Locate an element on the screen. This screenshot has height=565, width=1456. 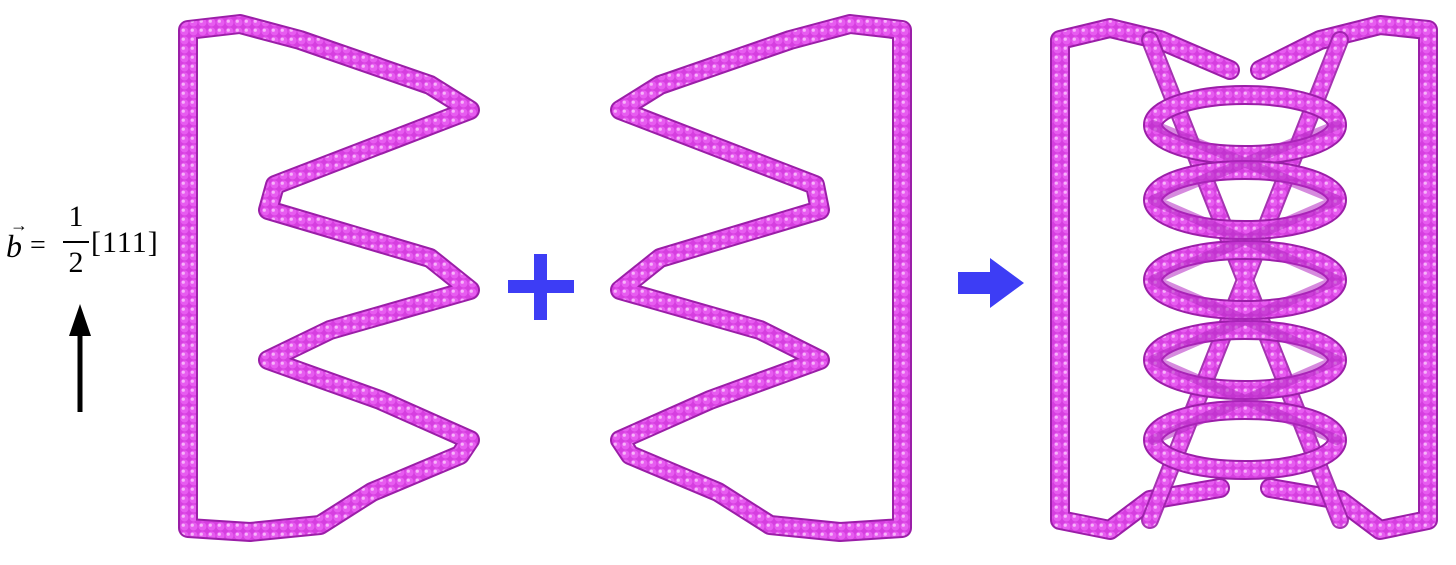
equals-sign: = is located at coordinates (38, 245).